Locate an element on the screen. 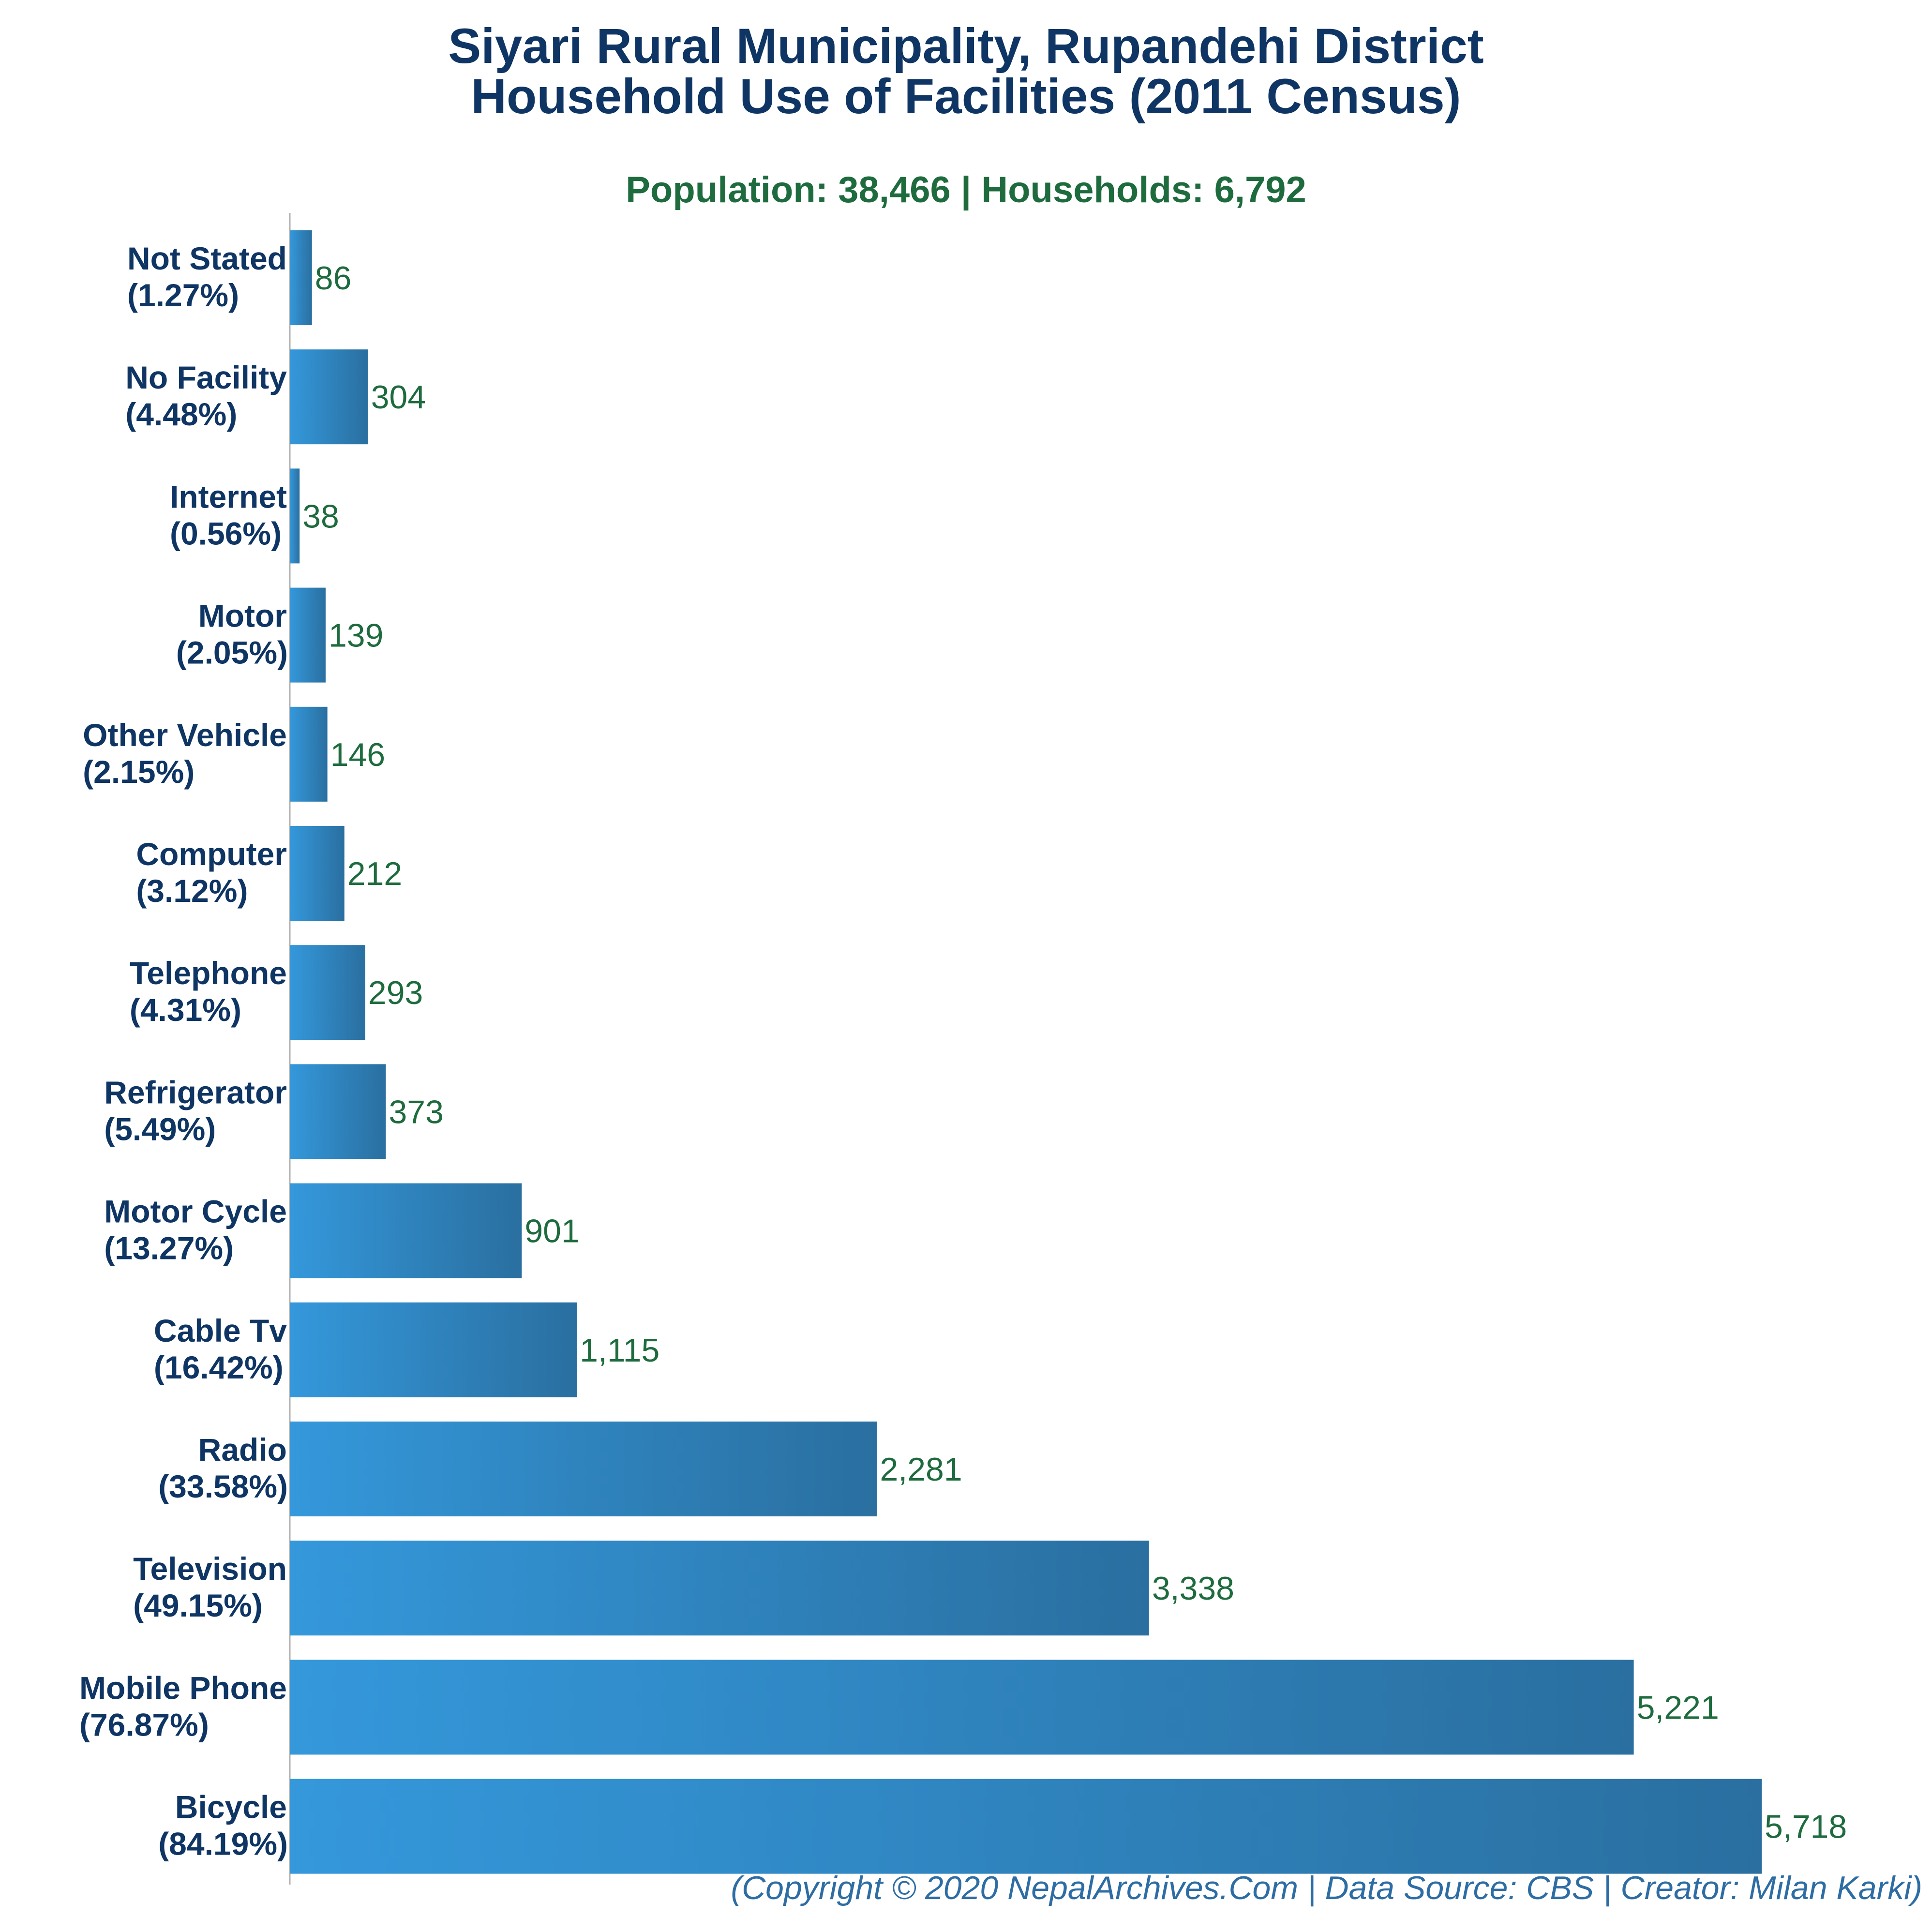 The height and width of the screenshot is (1932, 1932). value-label-motor-cycle: 901 is located at coordinates (551, 1231).